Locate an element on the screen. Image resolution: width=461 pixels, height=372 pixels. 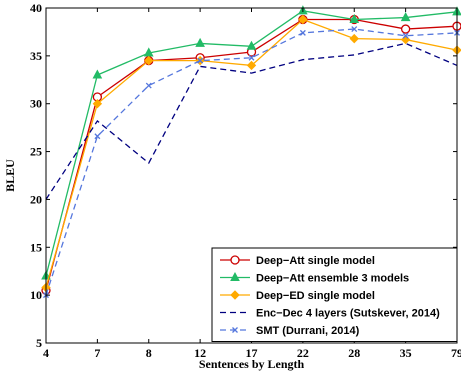
y-axis-title: BLEU is located at coordinates (10, 175).